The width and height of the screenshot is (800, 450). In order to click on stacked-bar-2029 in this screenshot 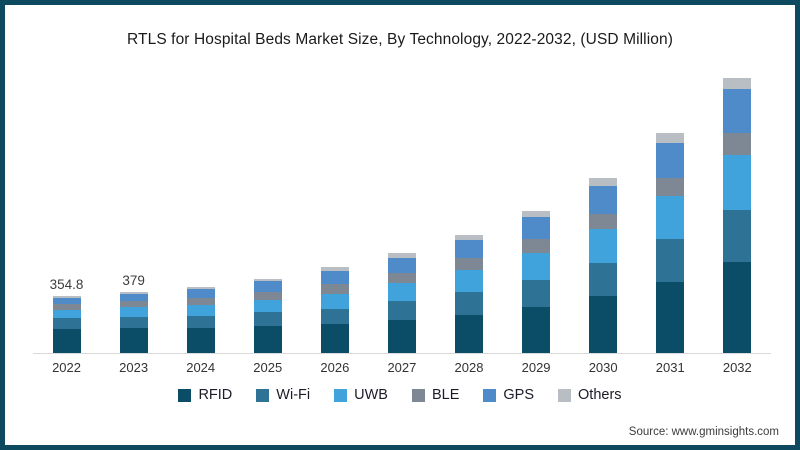, I will do `click(536, 281)`.